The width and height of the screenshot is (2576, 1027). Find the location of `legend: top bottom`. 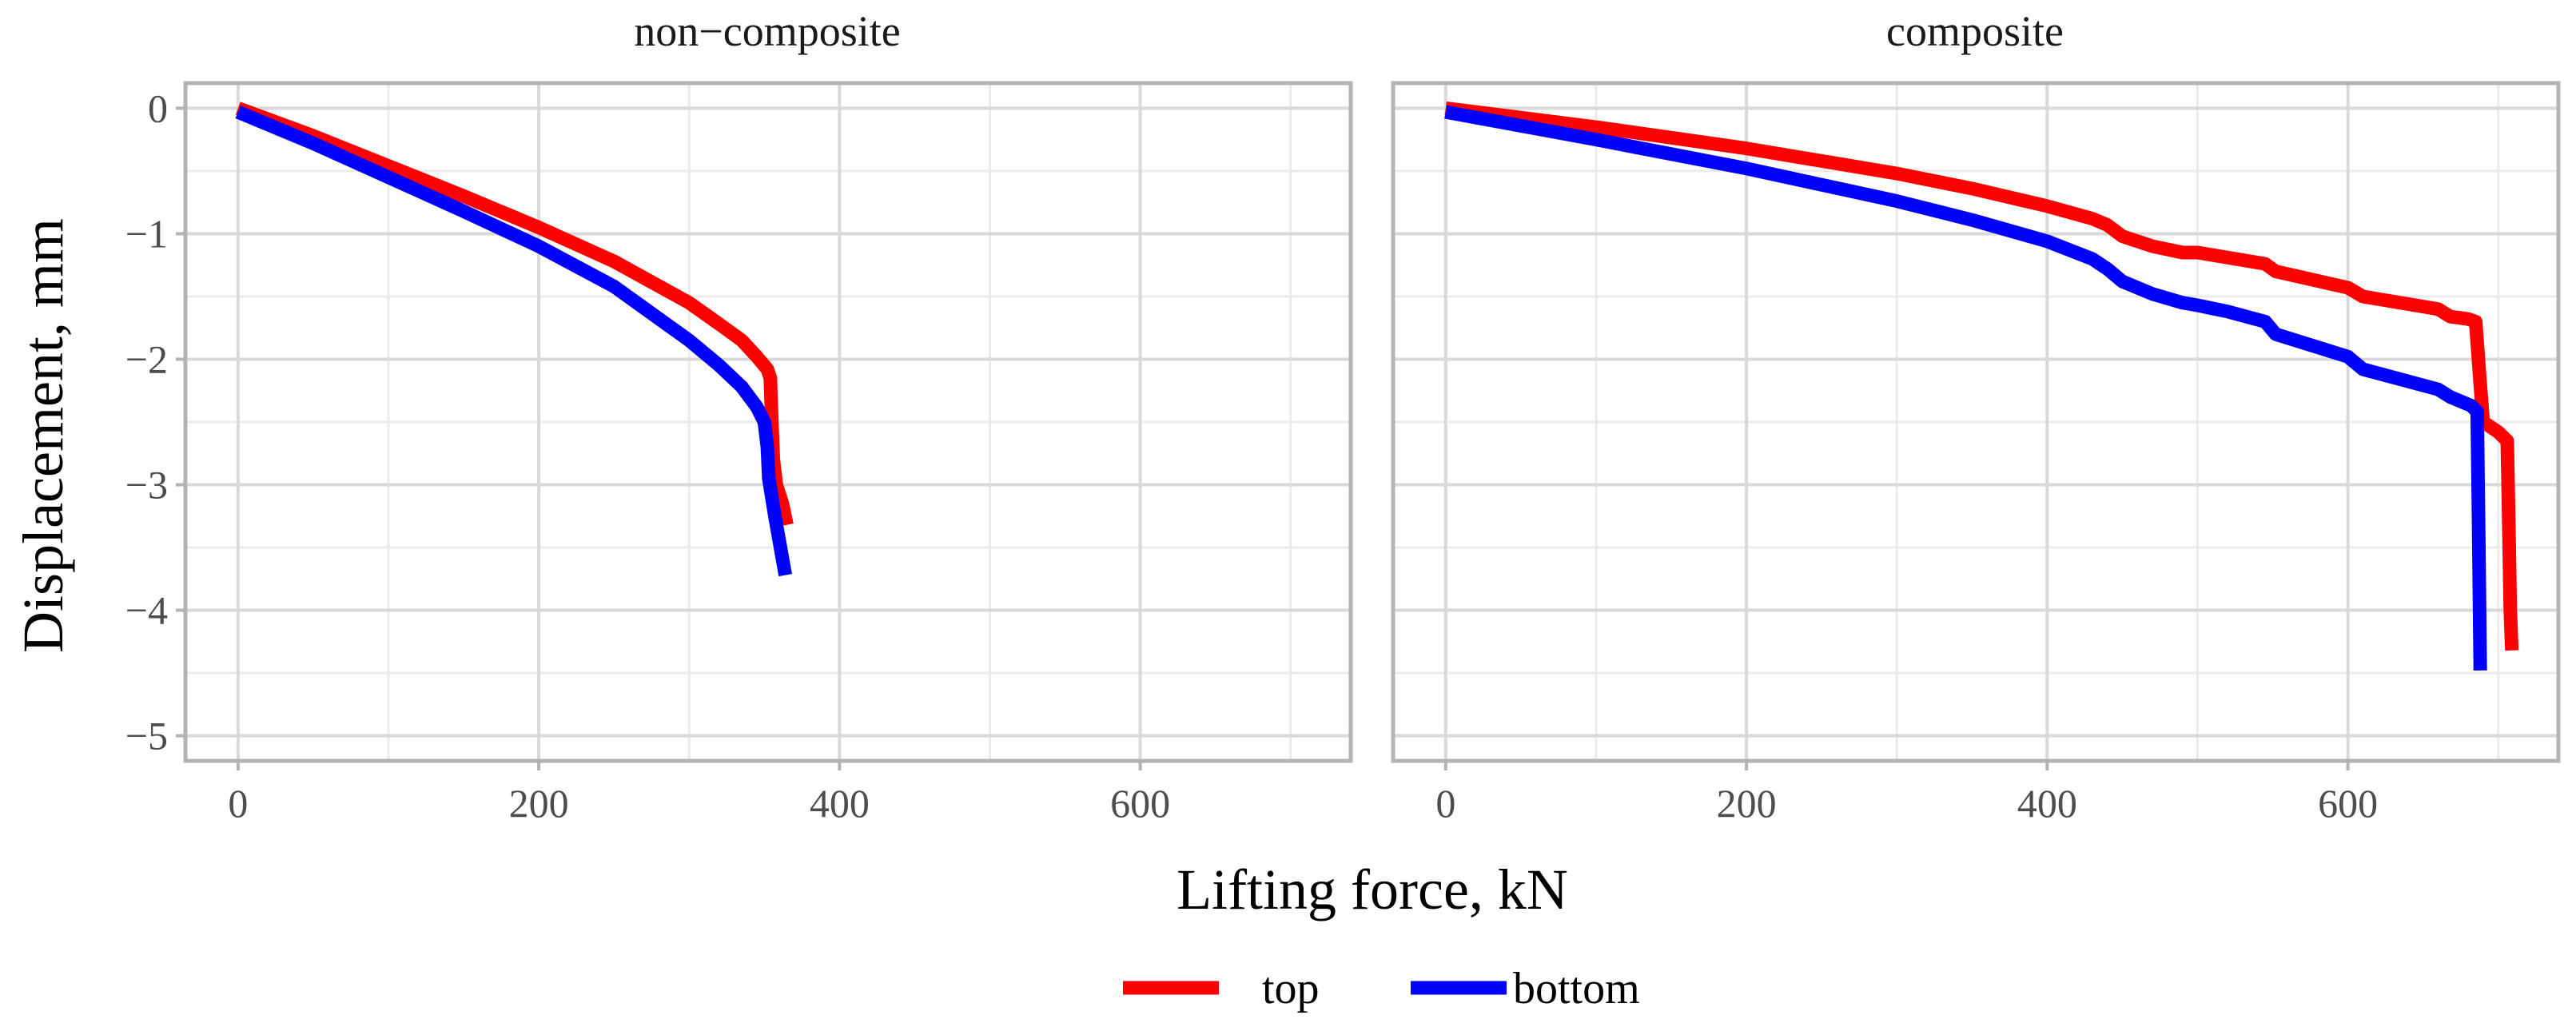

legend: top bottom is located at coordinates (1381, 988).